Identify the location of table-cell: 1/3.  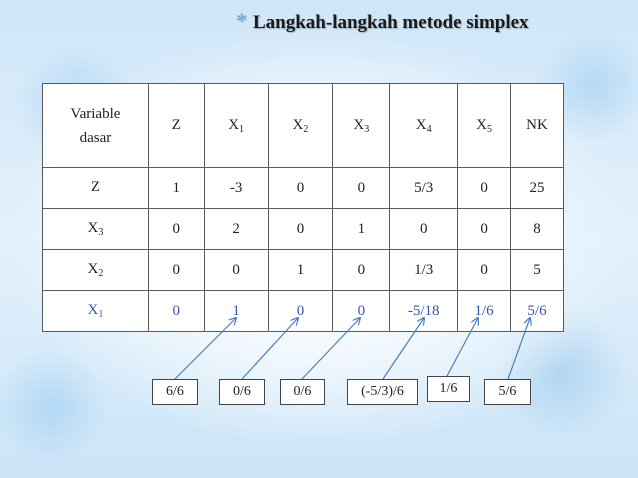
(424, 270).